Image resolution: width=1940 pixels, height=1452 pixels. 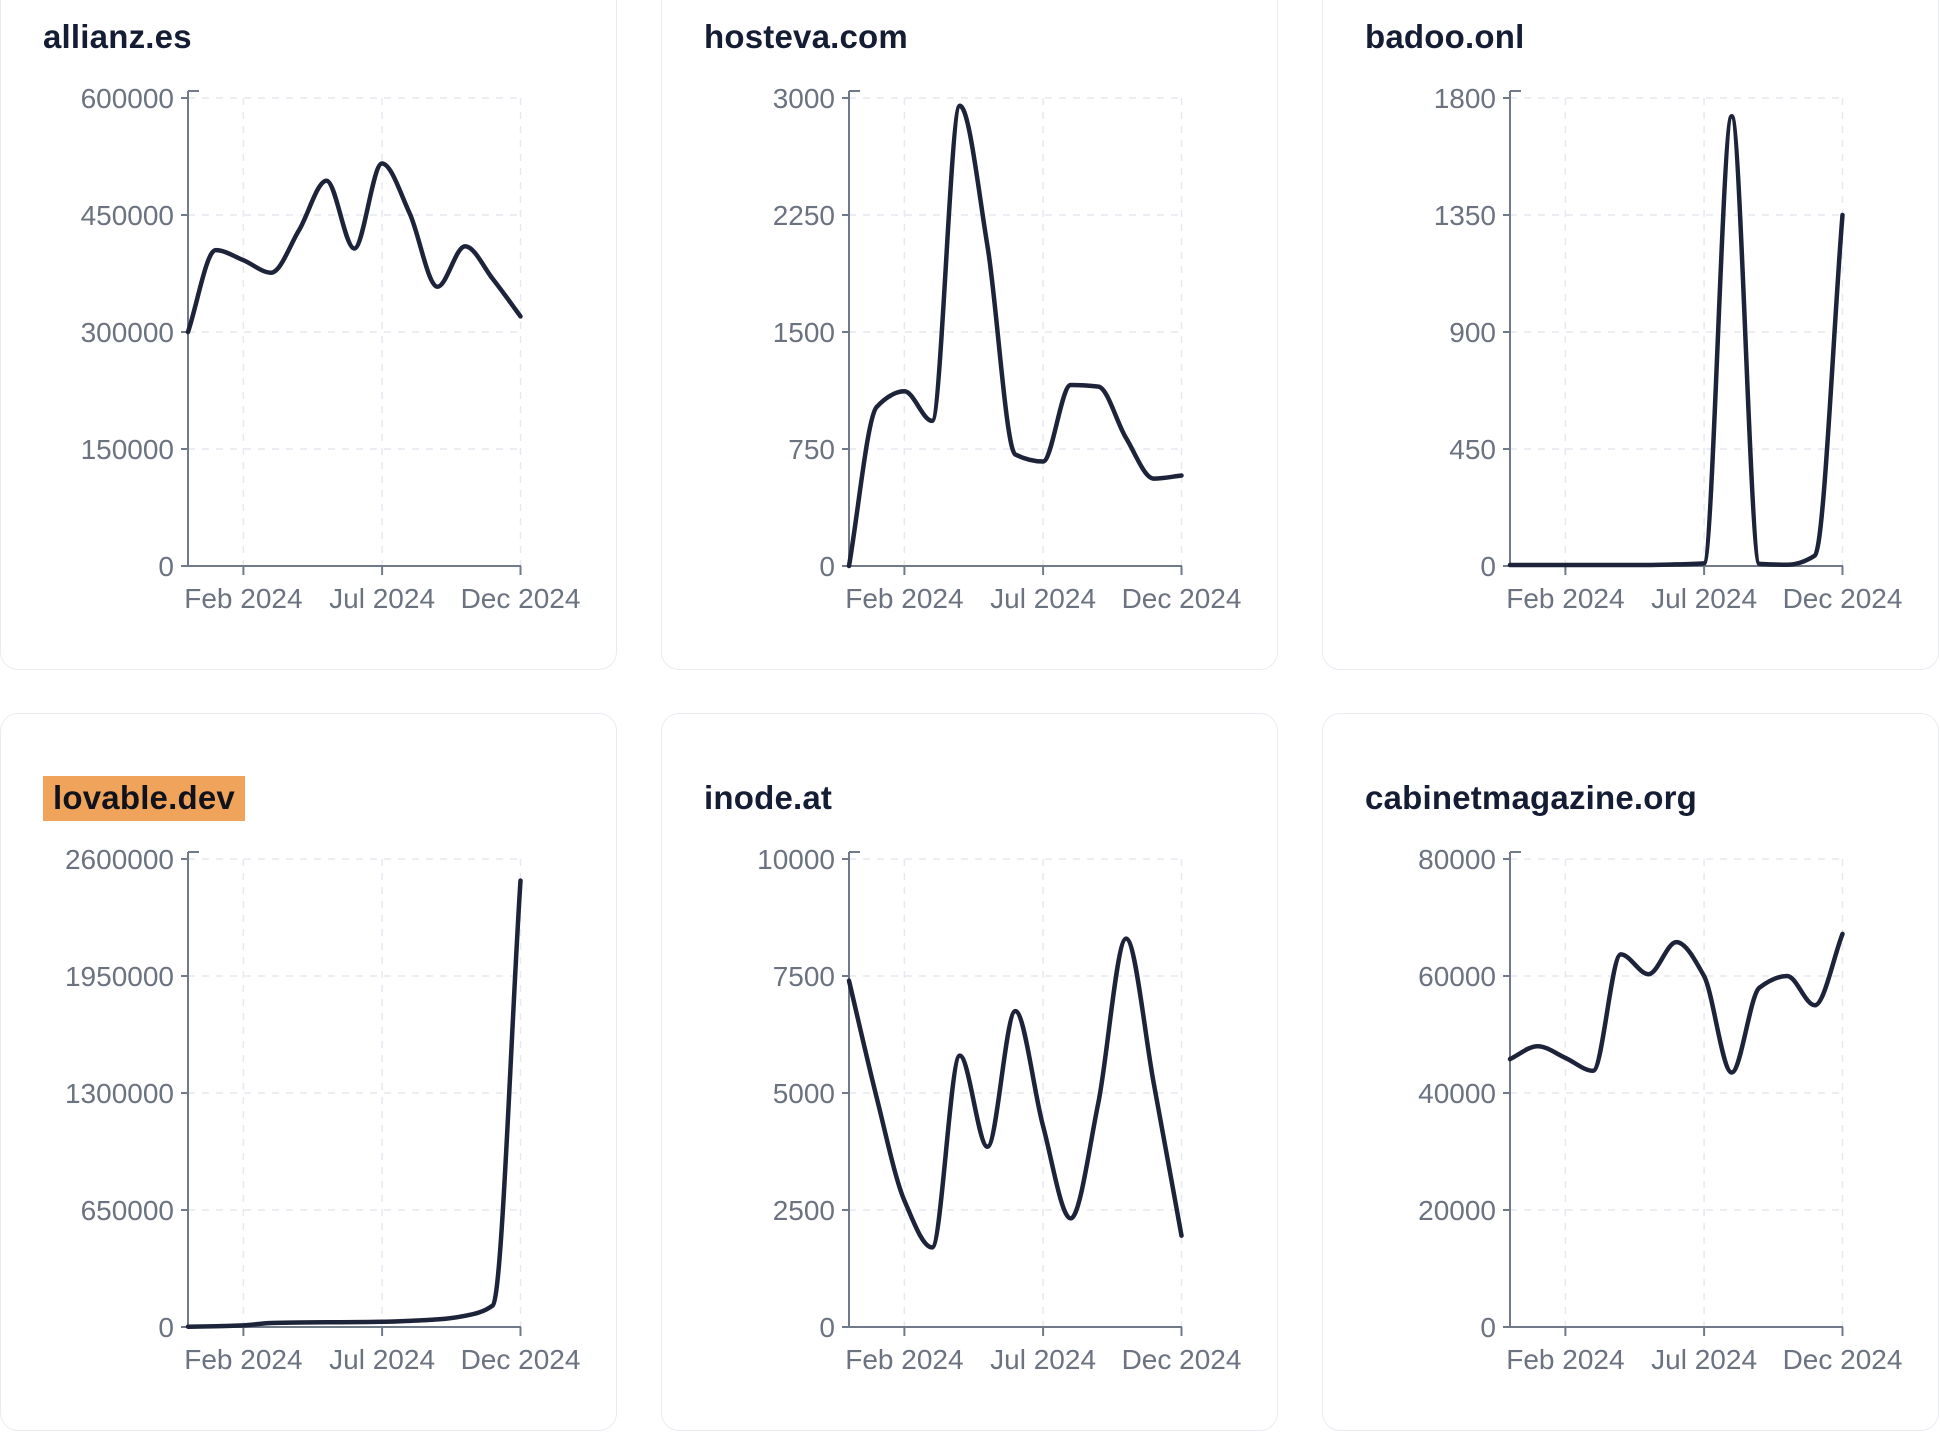 What do you see at coordinates (127, 98) in the screenshot?
I see `y-tick-label: 600000` at bounding box center [127, 98].